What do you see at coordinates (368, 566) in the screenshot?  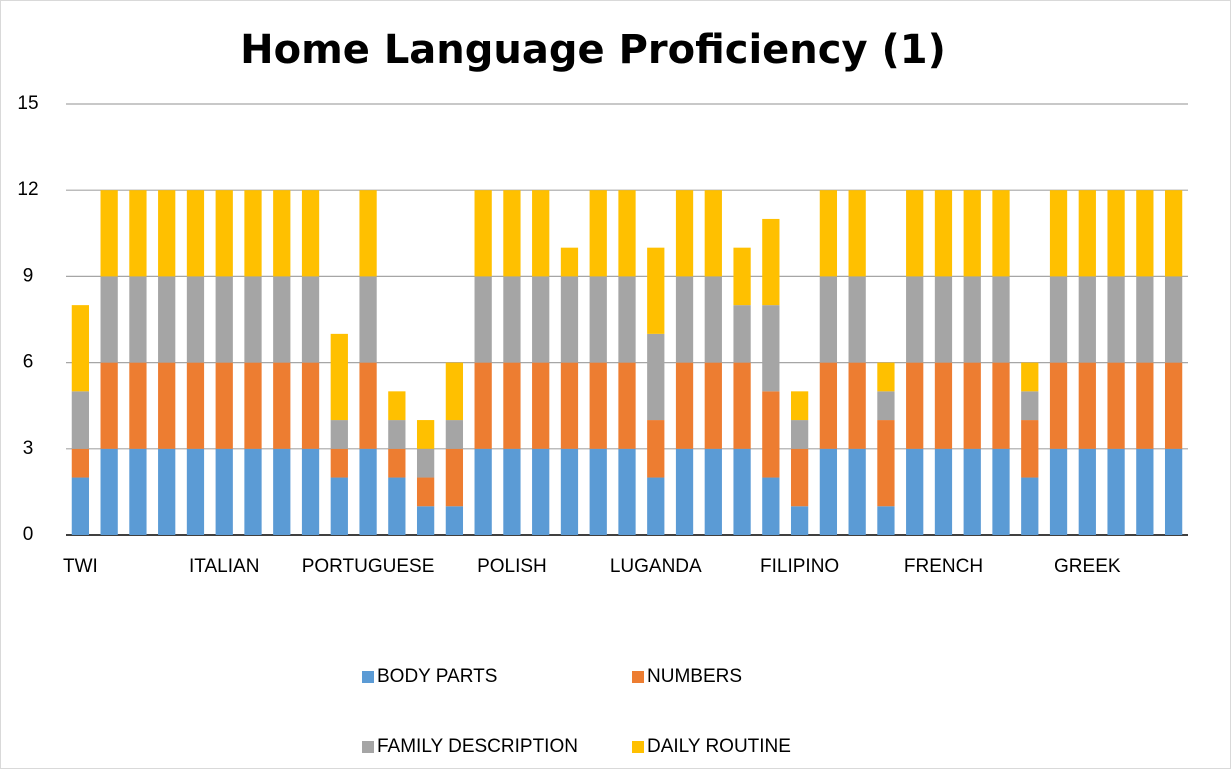 I see `x-tick-label: PORTUGUESE` at bounding box center [368, 566].